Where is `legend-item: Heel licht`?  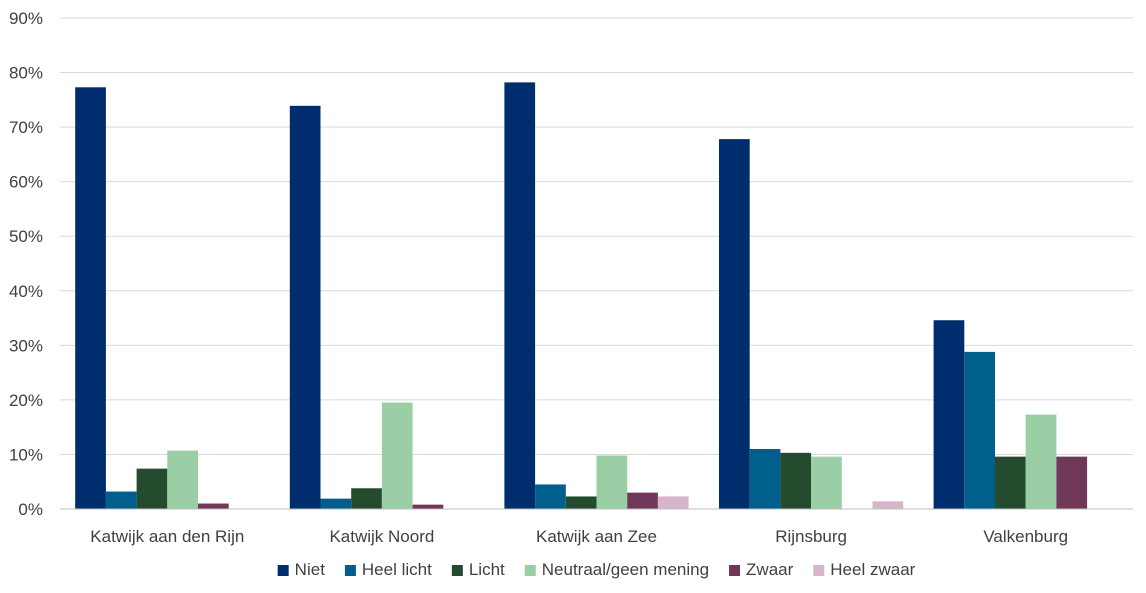
legend-item: Heel licht is located at coordinates (388, 569).